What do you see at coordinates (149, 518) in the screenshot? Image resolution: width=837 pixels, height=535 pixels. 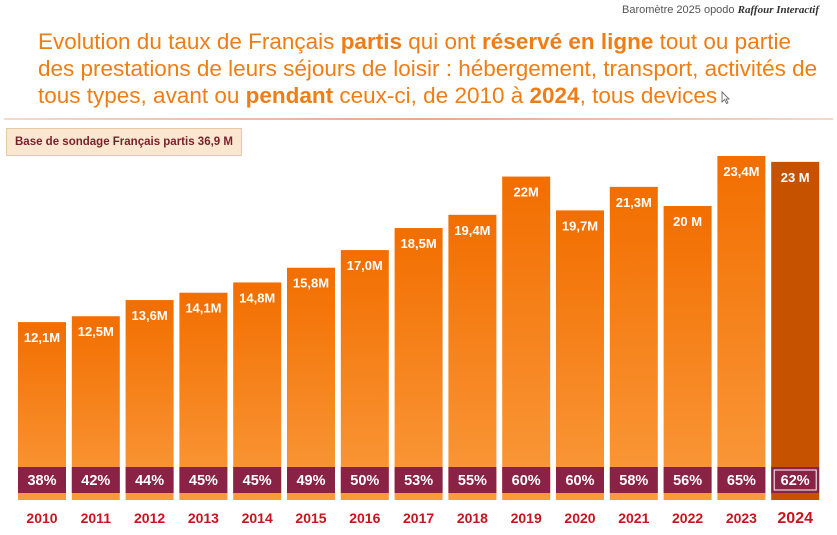 I see `x-tick-label: 2012` at bounding box center [149, 518].